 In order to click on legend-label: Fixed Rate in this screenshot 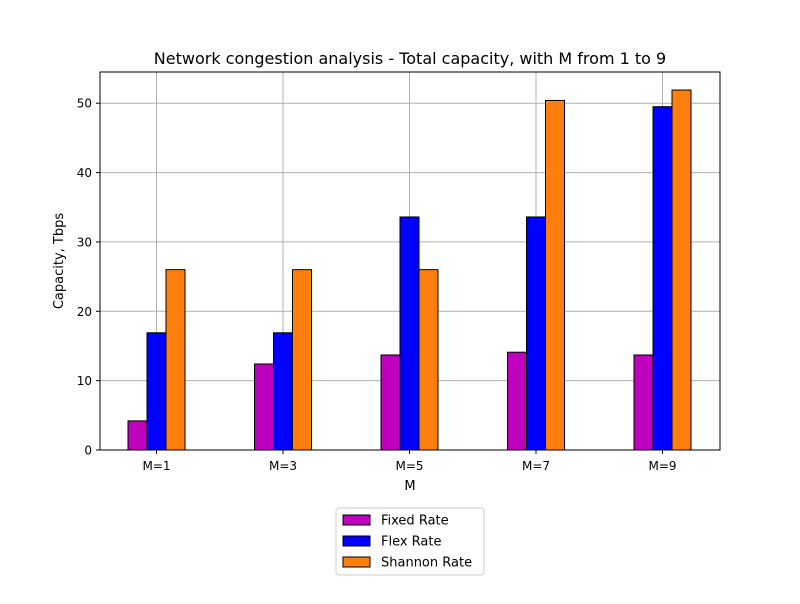, I will do `click(415, 521)`.